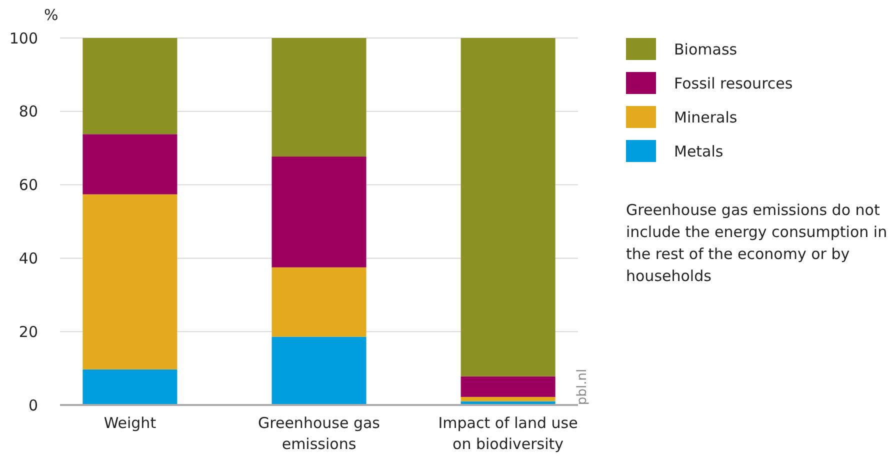 Image resolution: width=894 pixels, height=458 pixels. I want to click on legend-label: Biomass, so click(706, 49).